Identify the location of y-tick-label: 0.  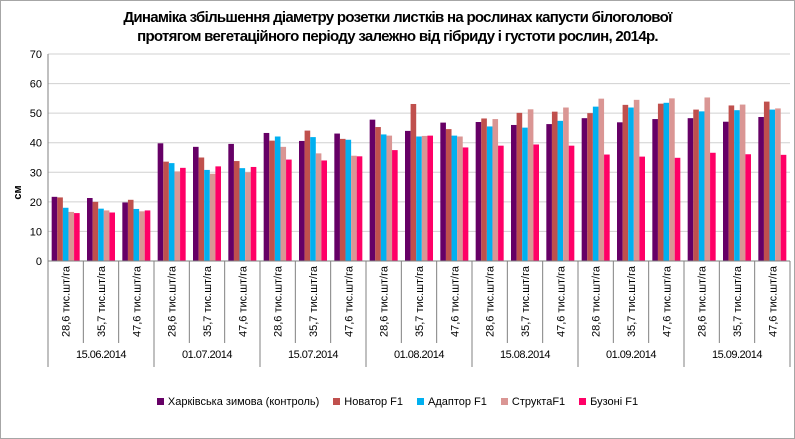
(39, 262).